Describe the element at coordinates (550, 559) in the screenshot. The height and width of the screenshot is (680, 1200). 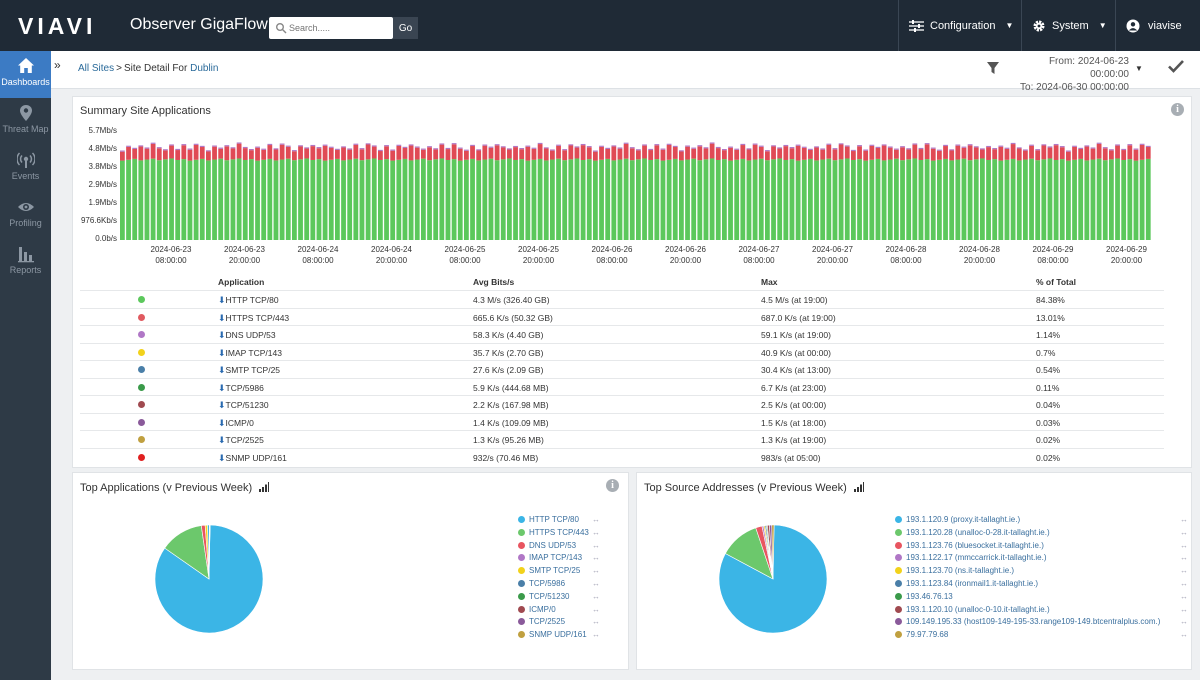
I see `legend-item: IMAP TCP/143` at that location.